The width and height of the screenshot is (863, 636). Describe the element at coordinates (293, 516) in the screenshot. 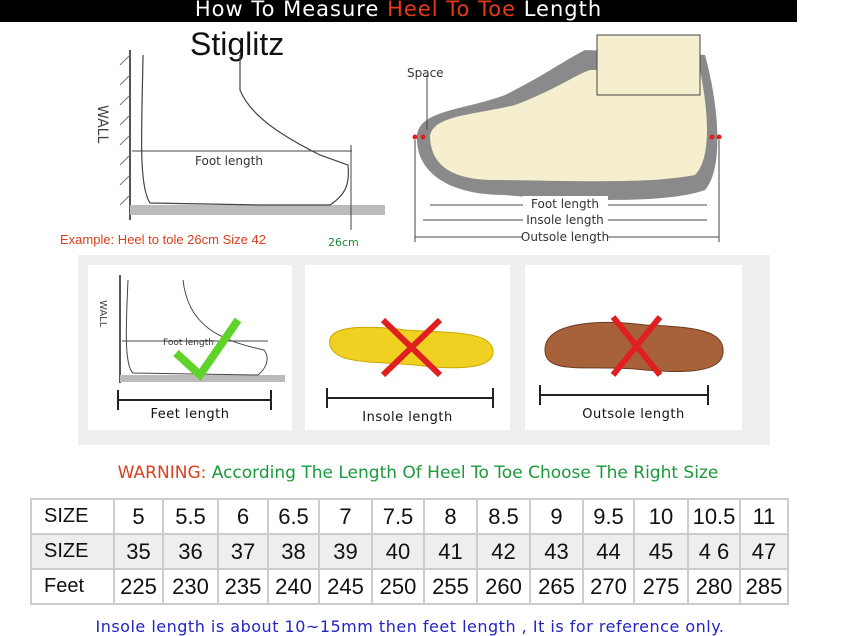

I see `table-cell: 6.5` at that location.